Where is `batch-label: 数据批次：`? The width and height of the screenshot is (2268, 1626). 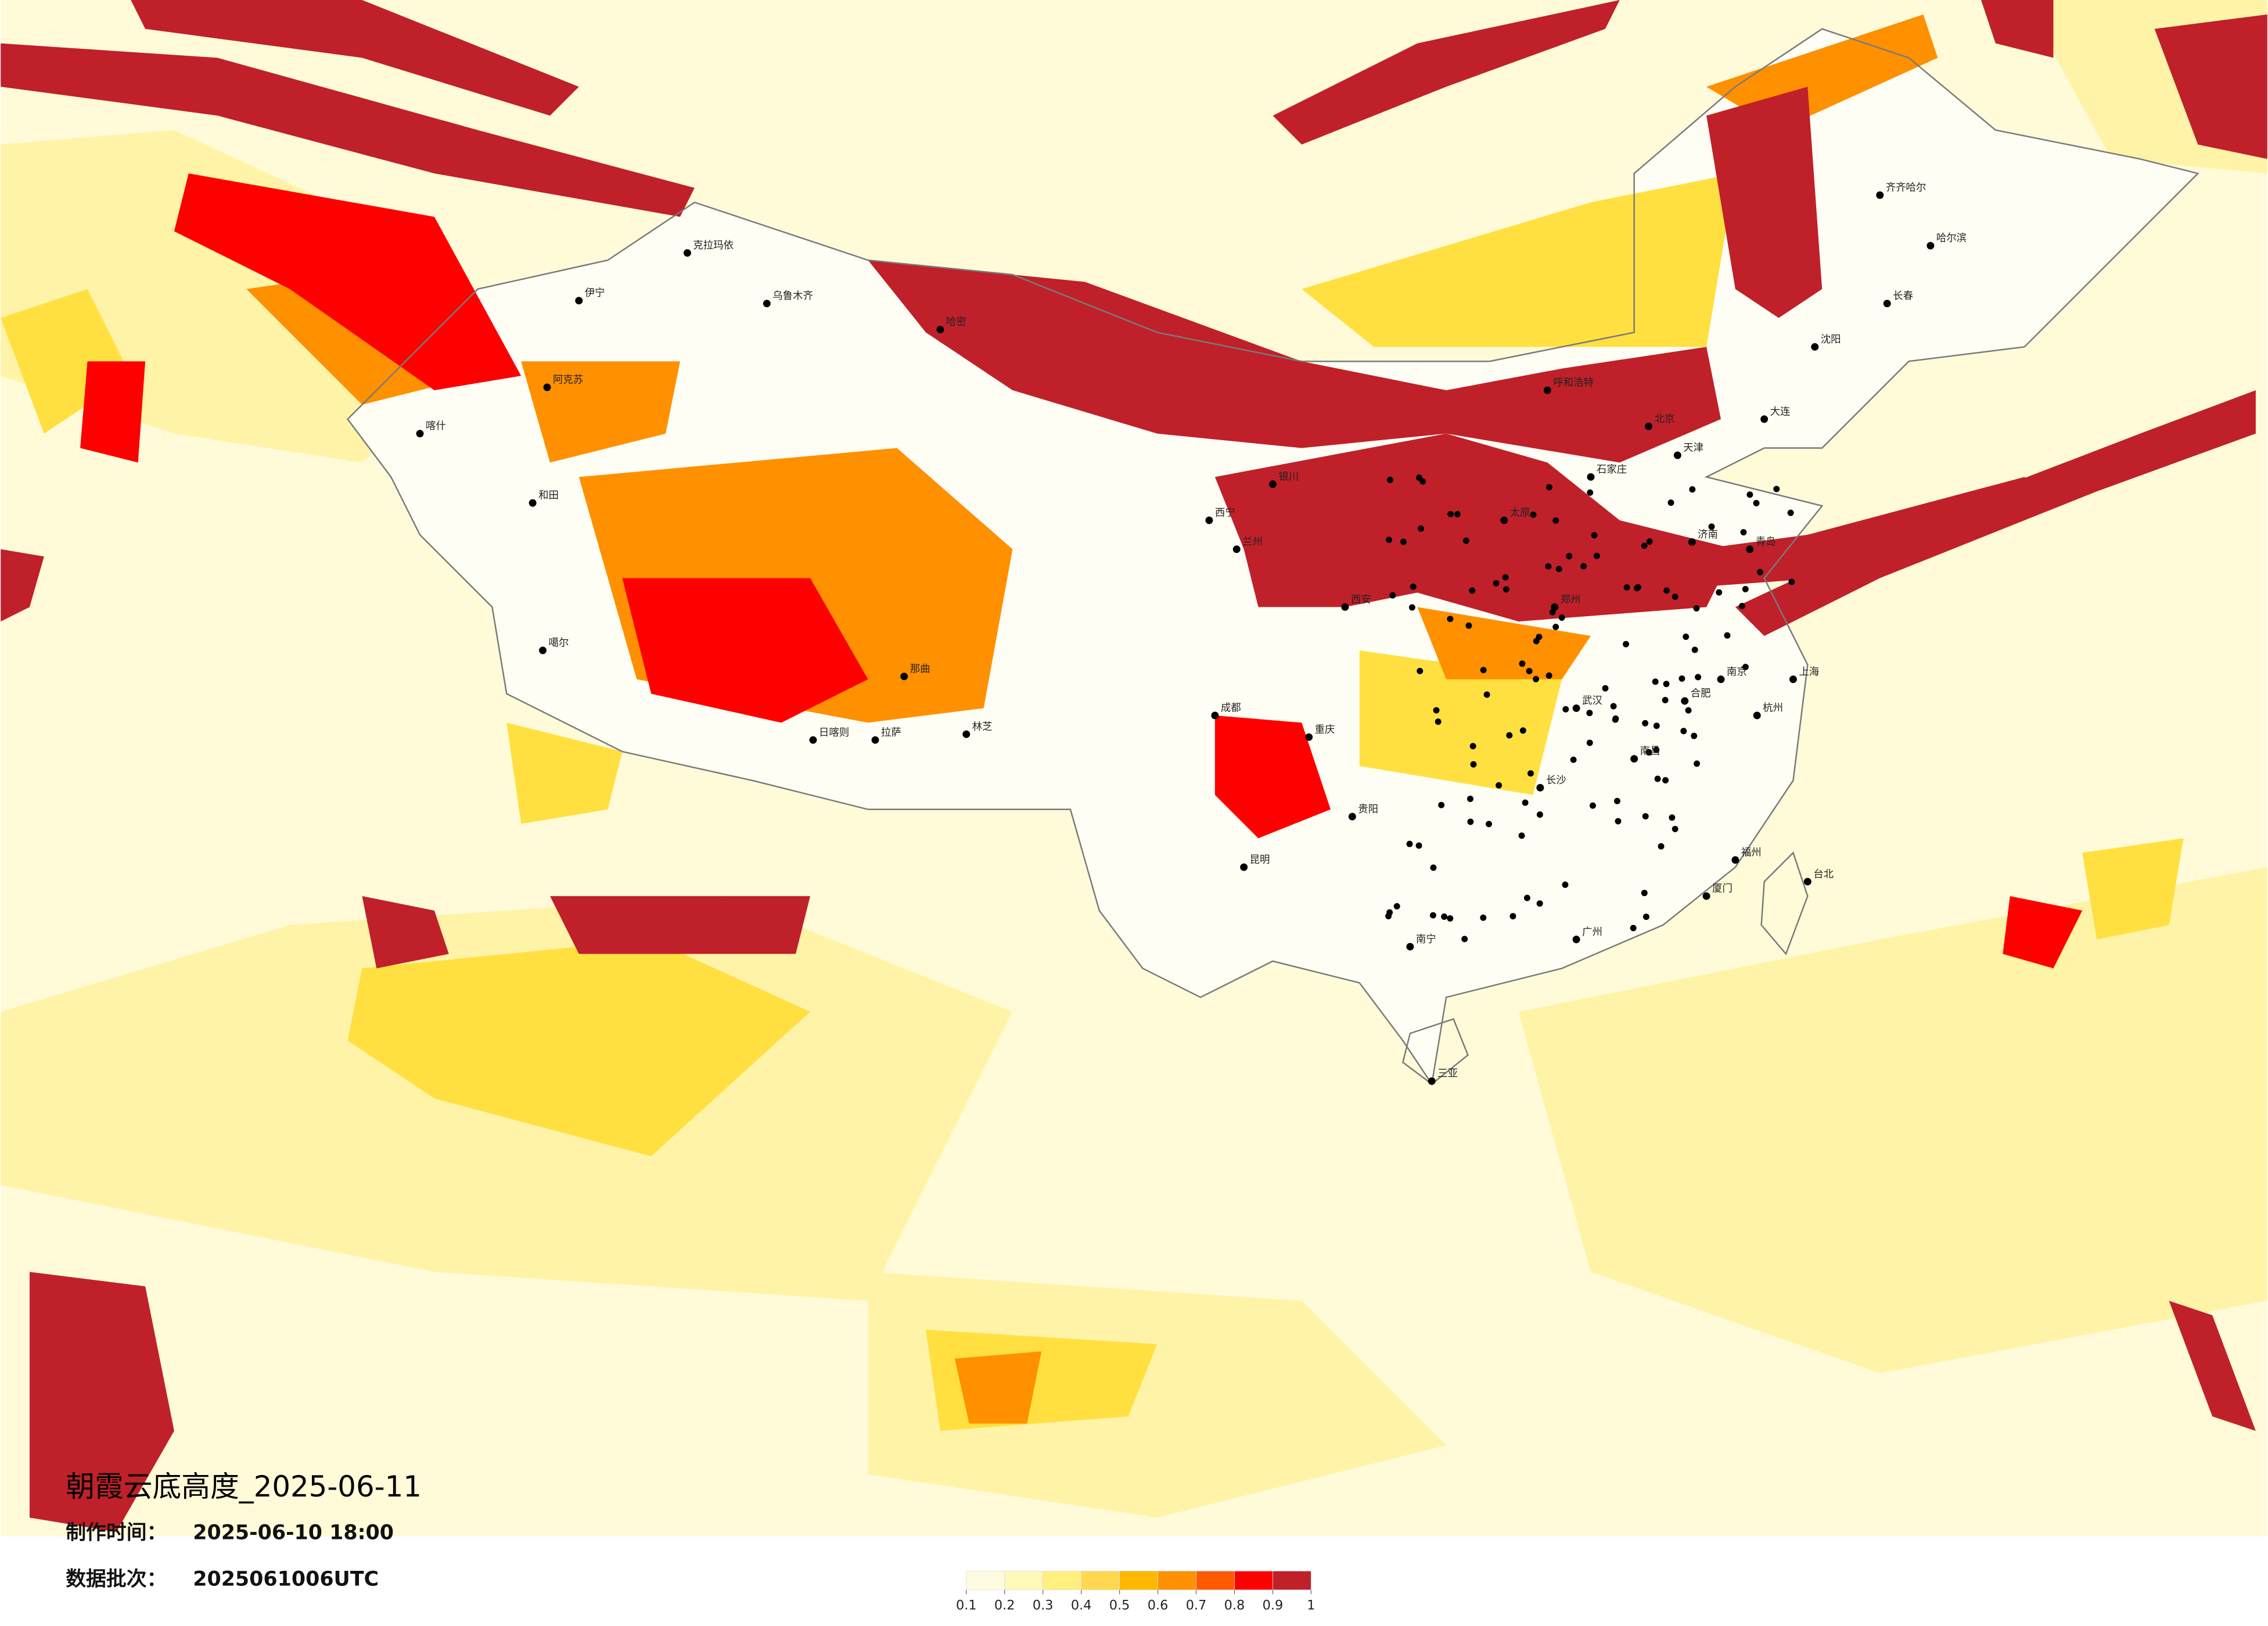
batch-label: 数据批次： is located at coordinates (116, 1579).